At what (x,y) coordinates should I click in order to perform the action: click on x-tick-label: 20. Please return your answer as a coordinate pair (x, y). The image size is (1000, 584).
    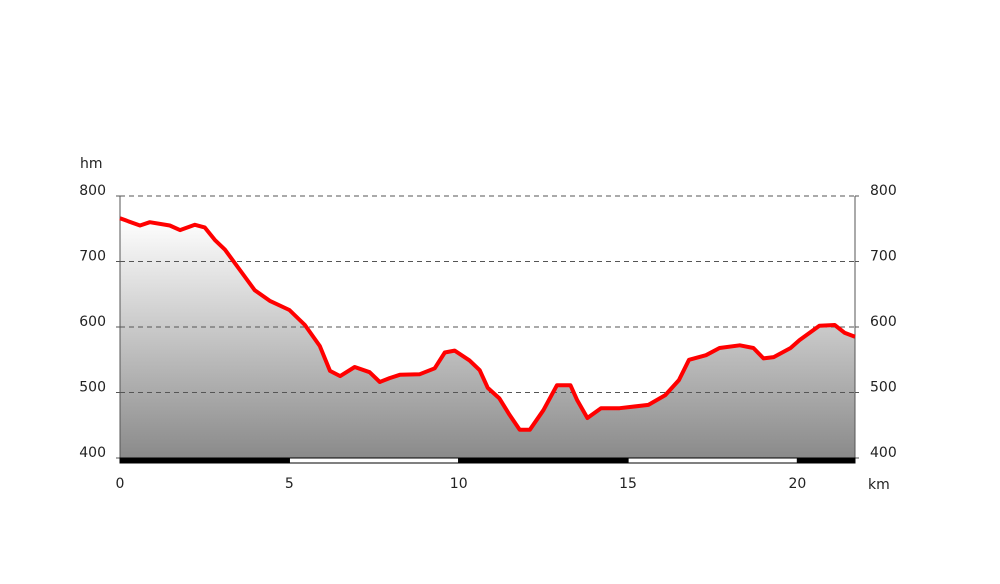
    Looking at the image, I should click on (798, 484).